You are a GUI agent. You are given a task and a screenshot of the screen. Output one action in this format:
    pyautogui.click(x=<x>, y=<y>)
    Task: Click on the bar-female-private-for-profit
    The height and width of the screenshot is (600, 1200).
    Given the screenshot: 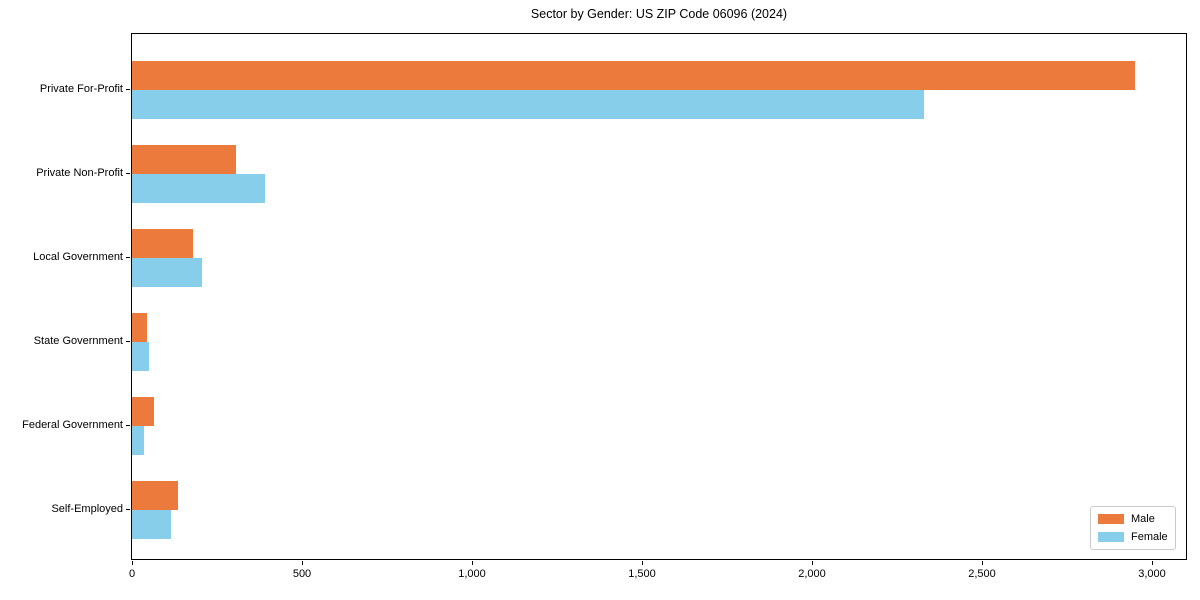 What is the action you would take?
    pyautogui.click(x=528, y=104)
    